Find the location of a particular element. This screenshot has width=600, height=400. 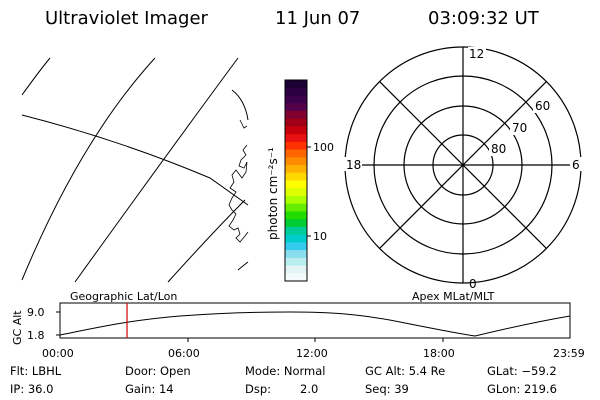

filter-label: Flt: LBHL is located at coordinates (36, 371).